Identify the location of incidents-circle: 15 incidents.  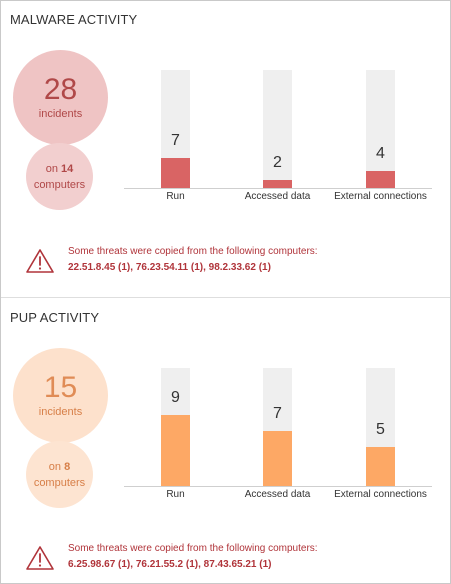
(60, 395).